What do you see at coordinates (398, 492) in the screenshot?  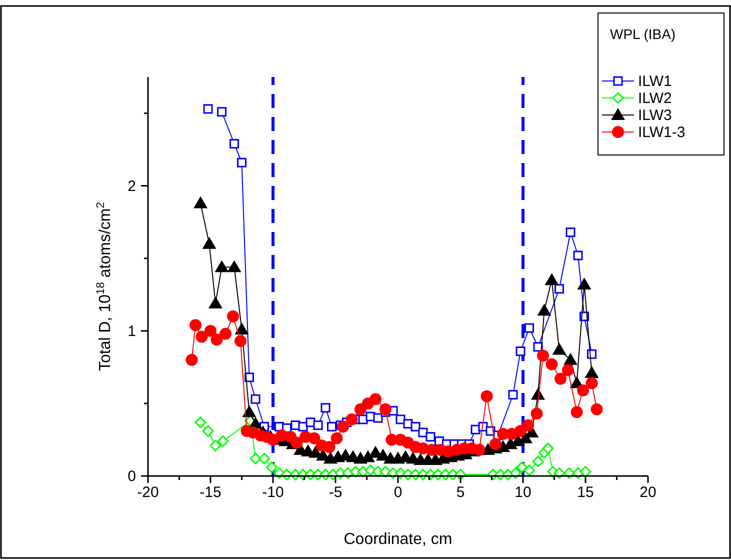 I see `x-tick-label: 0` at bounding box center [398, 492].